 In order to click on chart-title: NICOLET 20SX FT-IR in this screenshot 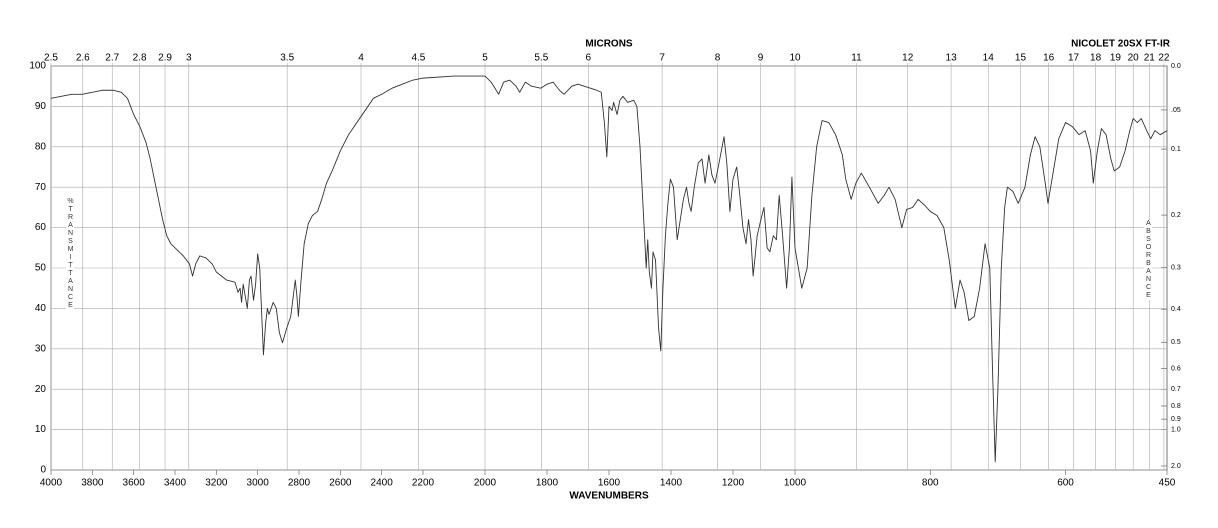, I will do `click(1121, 44)`.